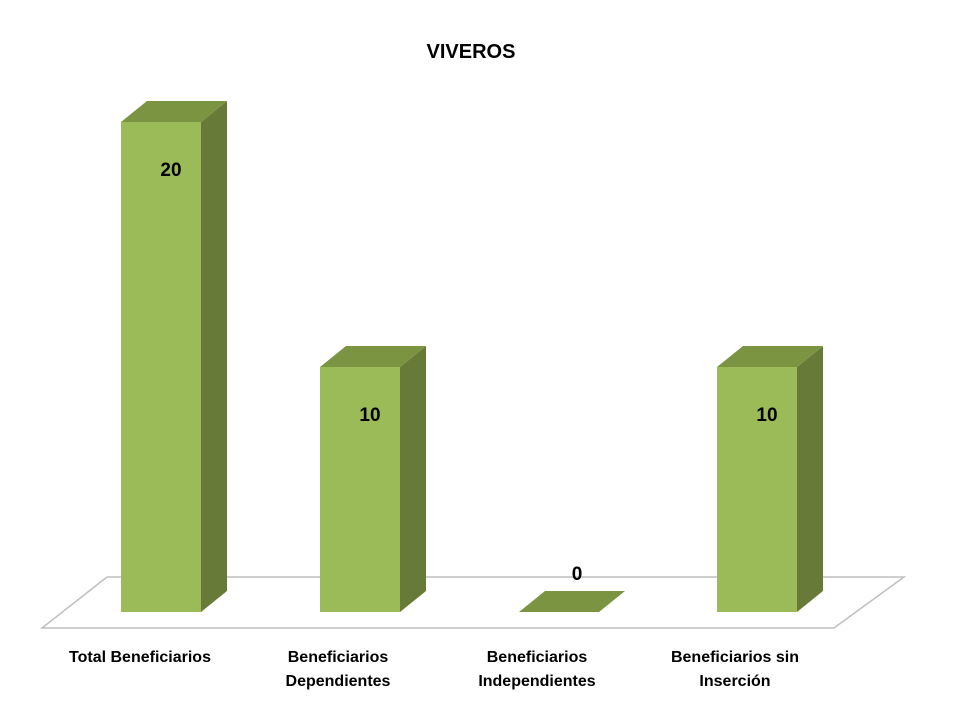 The image size is (960, 720). Describe the element at coordinates (577, 574) in the screenshot. I see `data-label: 0` at that location.